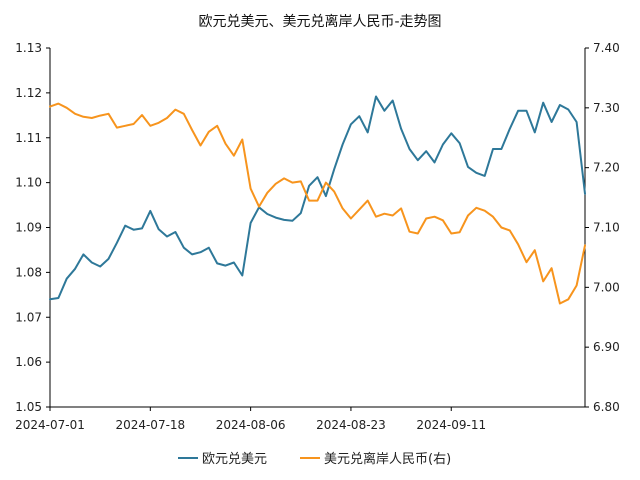  What do you see at coordinates (606, 228) in the screenshot?
I see `right-tick-label: 7.10` at bounding box center [606, 228].